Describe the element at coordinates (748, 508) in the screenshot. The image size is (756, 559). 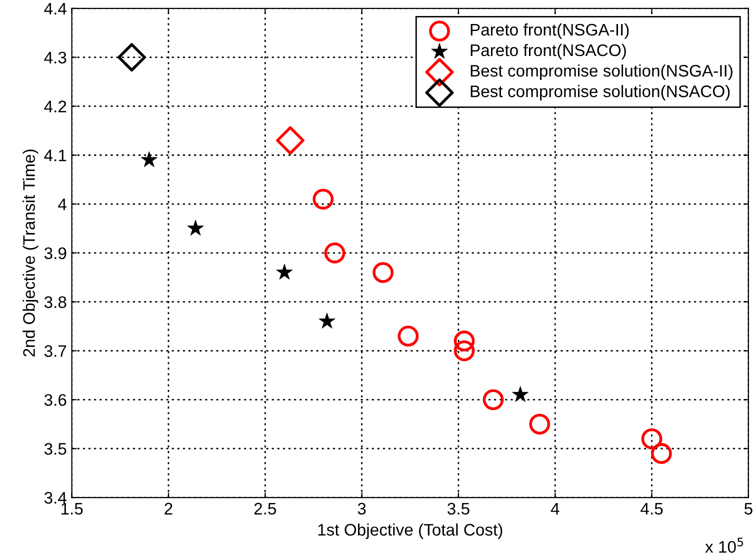
I see `x-tick-label: 5` at that location.